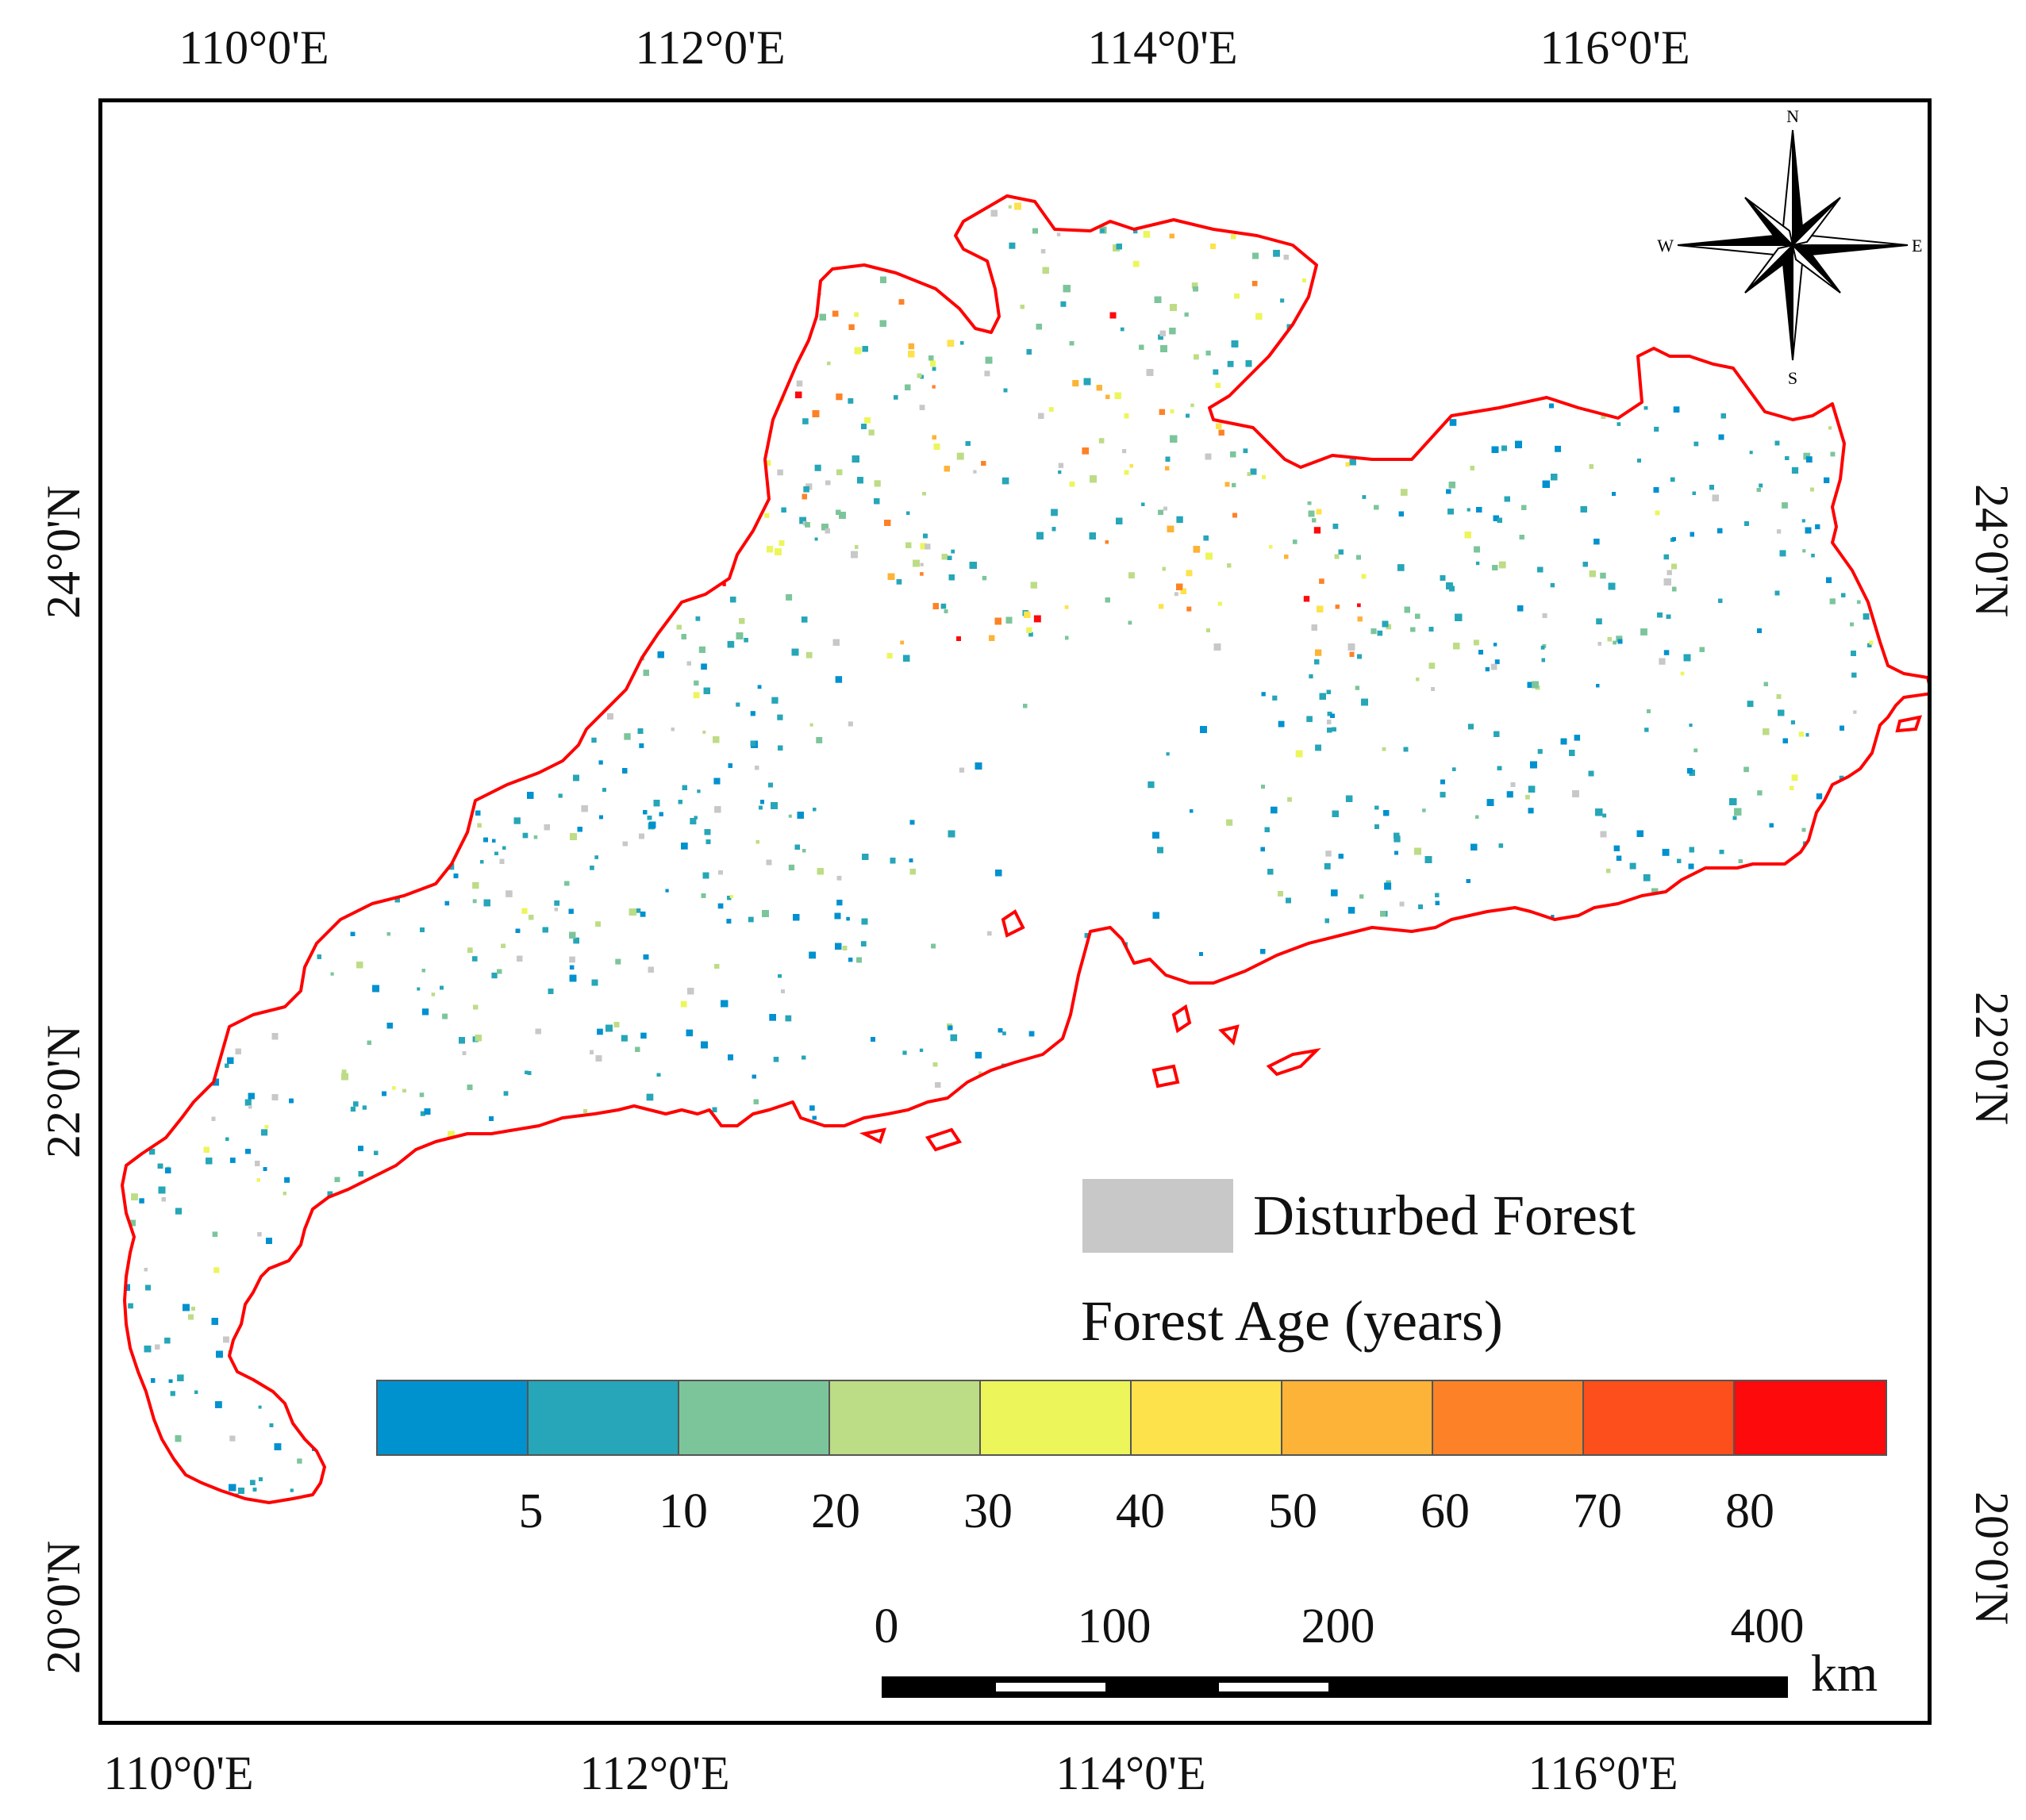  Describe the element at coordinates (1917, 245) in the screenshot. I see `compass-e: E` at that location.